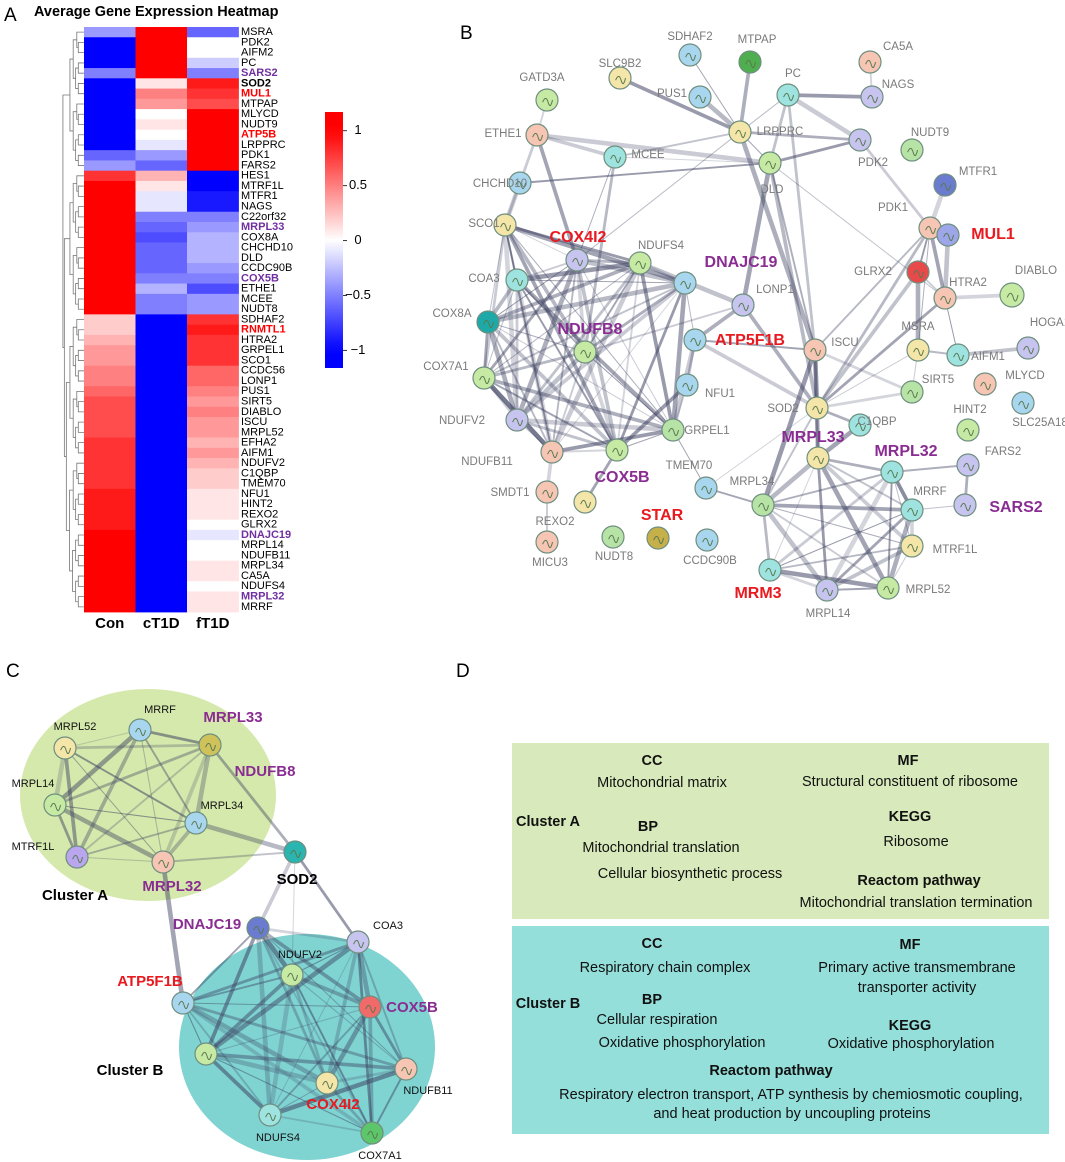 The image size is (1065, 1162). I want to click on row-label: MTFR1, so click(259, 196).